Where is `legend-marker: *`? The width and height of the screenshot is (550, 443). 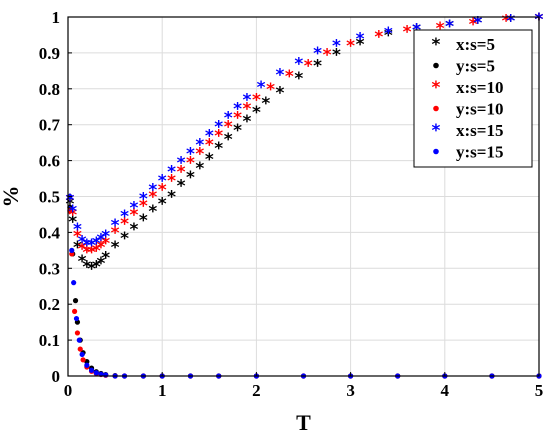 legend-marker: * is located at coordinates (436, 88).